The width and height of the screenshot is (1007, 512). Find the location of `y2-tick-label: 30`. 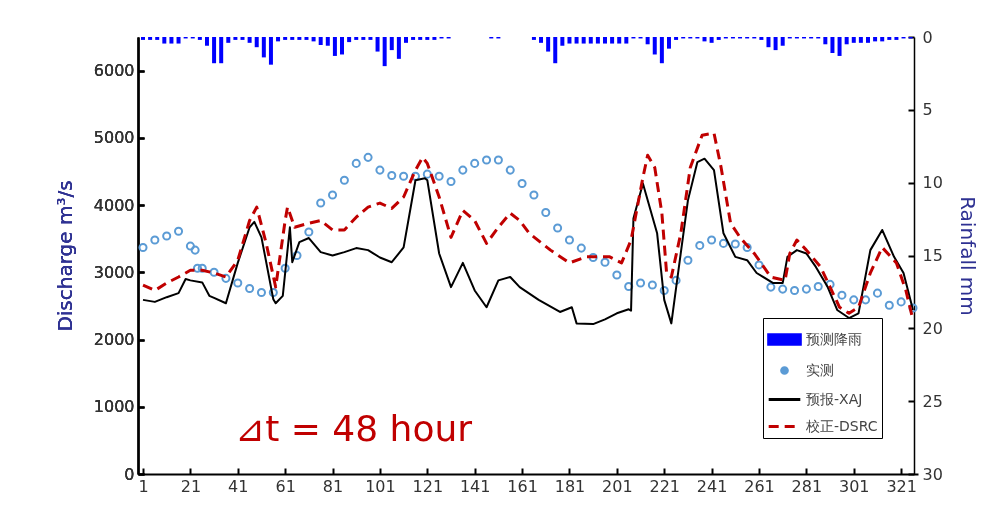

y2-tick-label: 30 is located at coordinates (932, 474).